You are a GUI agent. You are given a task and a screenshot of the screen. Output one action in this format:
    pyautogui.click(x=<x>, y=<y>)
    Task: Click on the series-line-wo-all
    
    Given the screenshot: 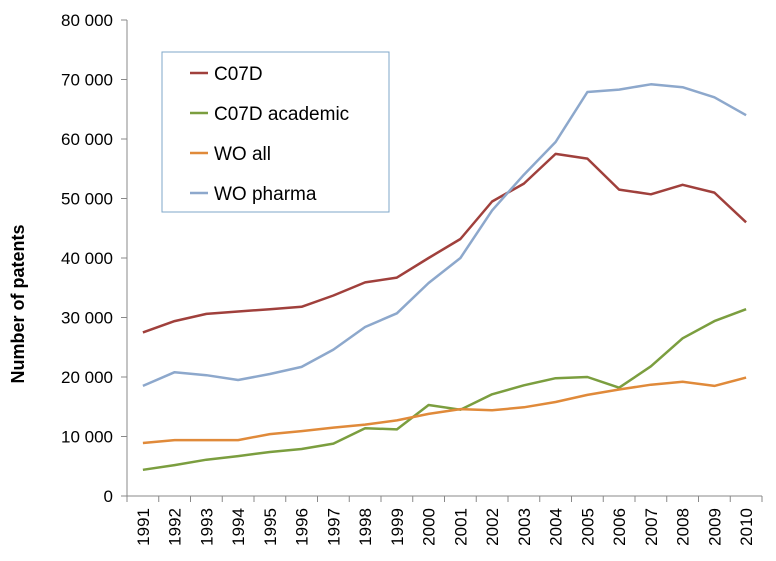 What is the action you would take?
    pyautogui.click(x=444, y=410)
    